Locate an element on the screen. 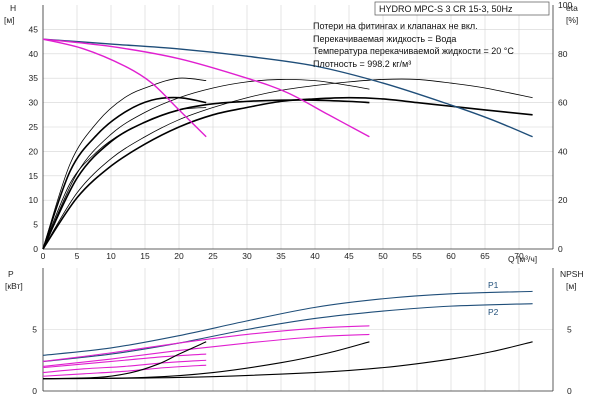  efficiency-axis-name: eta is located at coordinates (572, 8).